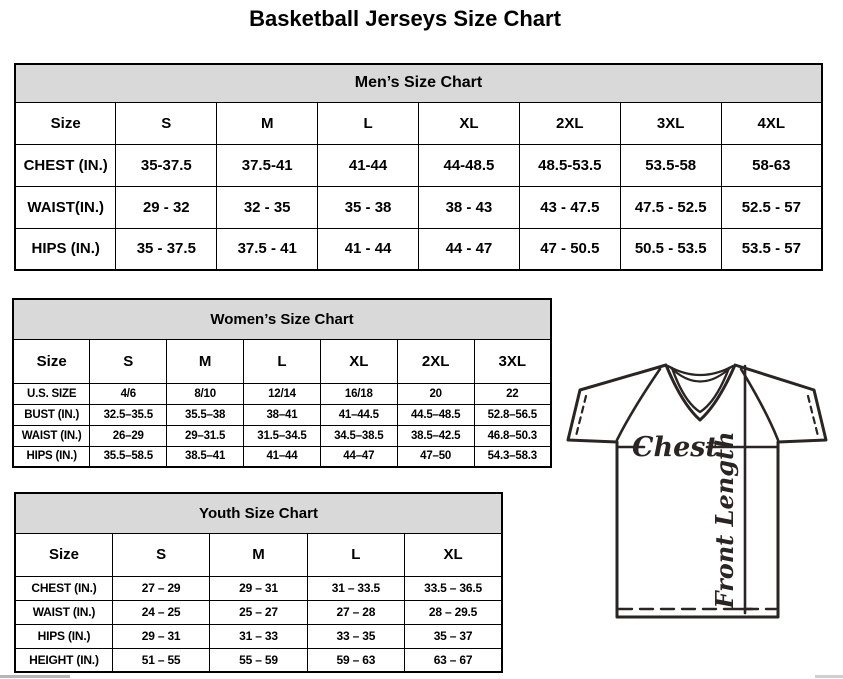  I want to click on jersey-outline, so click(697, 491).